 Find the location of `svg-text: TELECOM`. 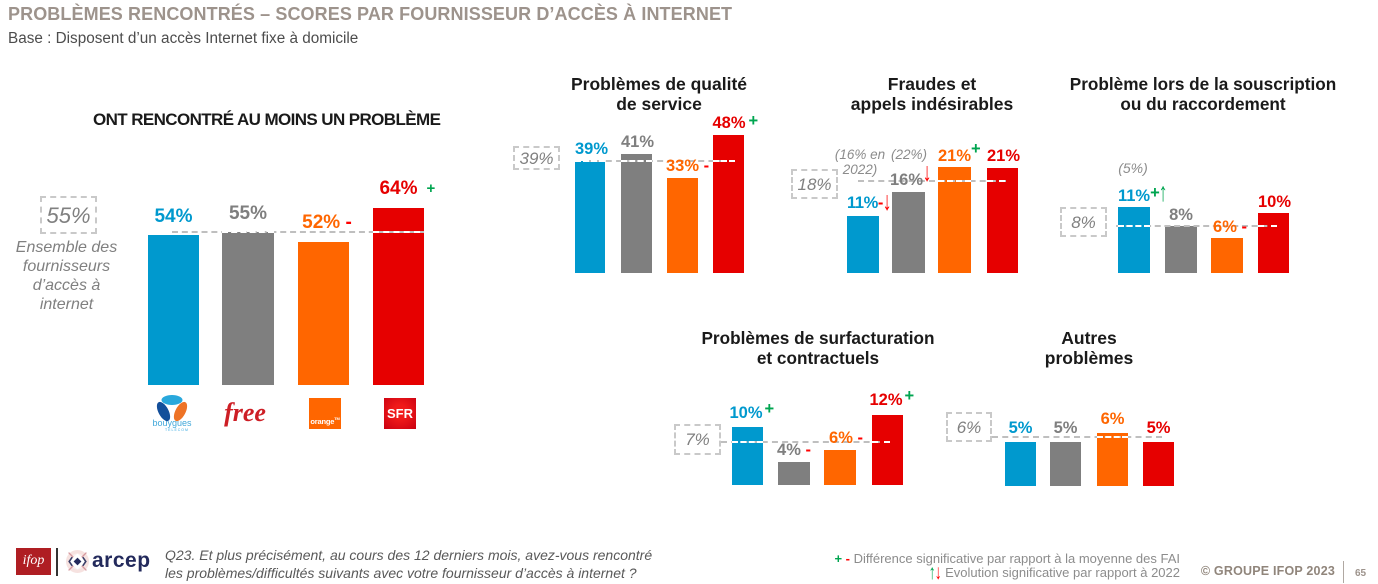

svg-text: TELECOM is located at coordinates (177, 430).